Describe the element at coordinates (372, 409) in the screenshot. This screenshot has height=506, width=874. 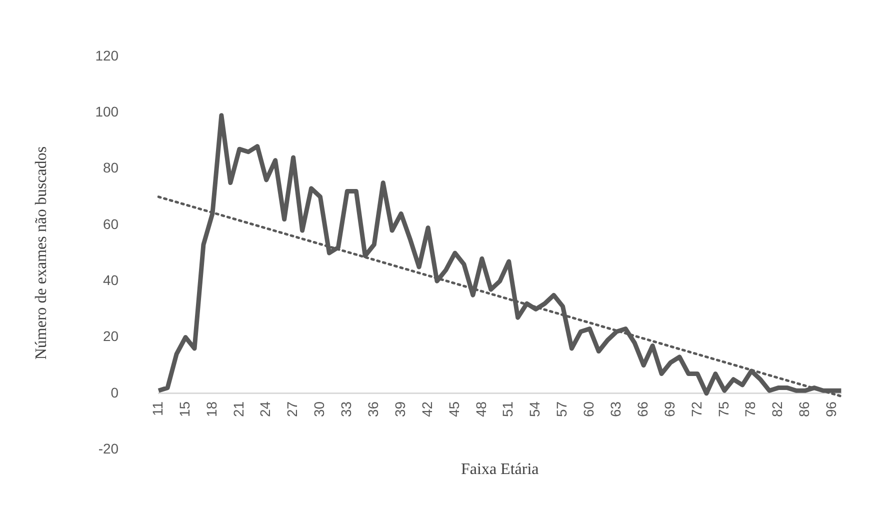
I see `x-tick-label: 36` at that location.